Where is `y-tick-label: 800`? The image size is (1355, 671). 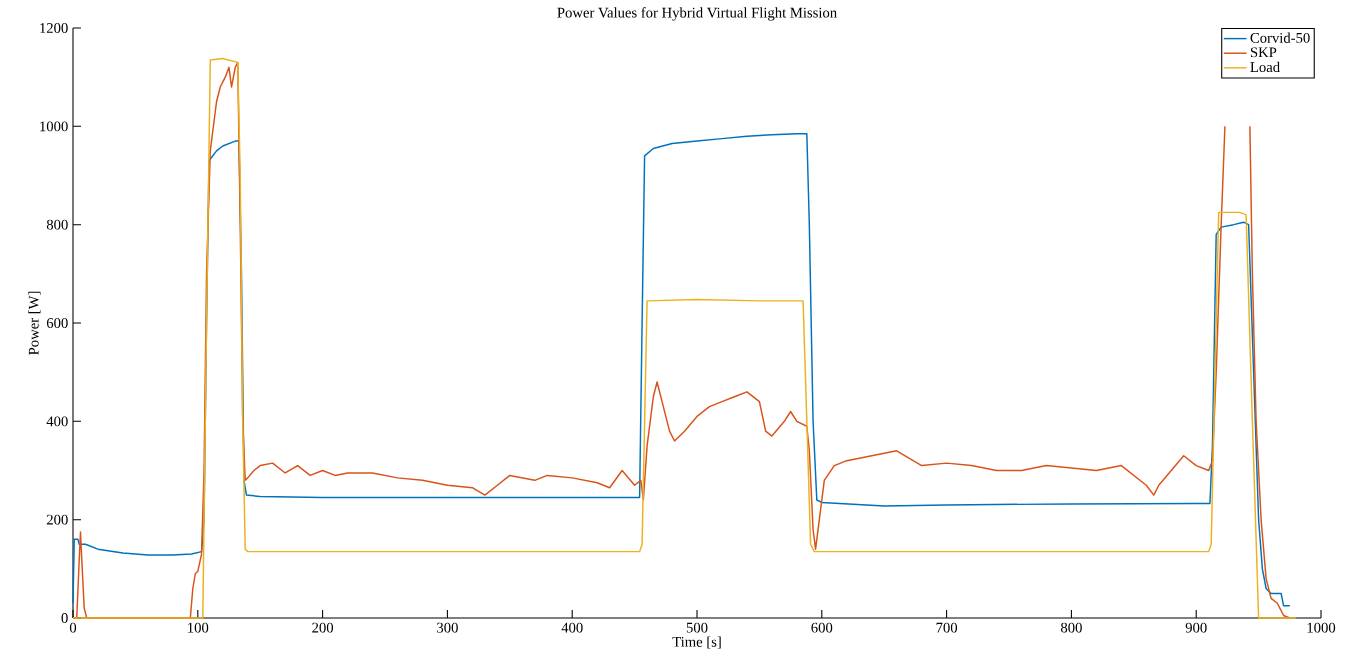
y-tick-label: 800 is located at coordinates (57, 224).